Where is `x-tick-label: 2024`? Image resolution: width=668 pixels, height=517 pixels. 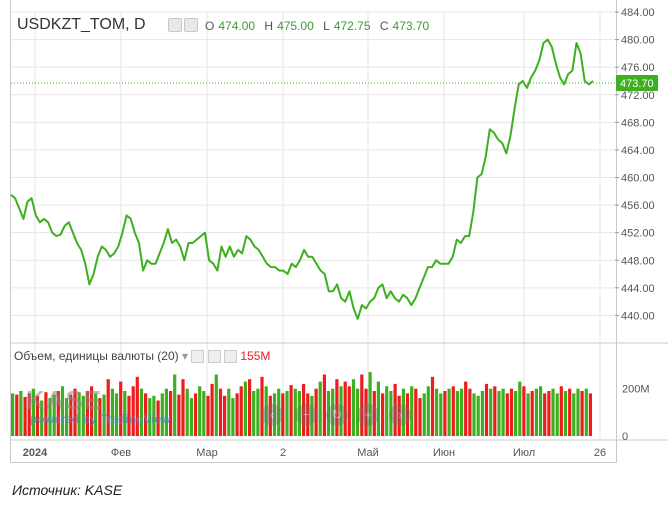 x-tick-label: 2024 is located at coordinates (35, 453).